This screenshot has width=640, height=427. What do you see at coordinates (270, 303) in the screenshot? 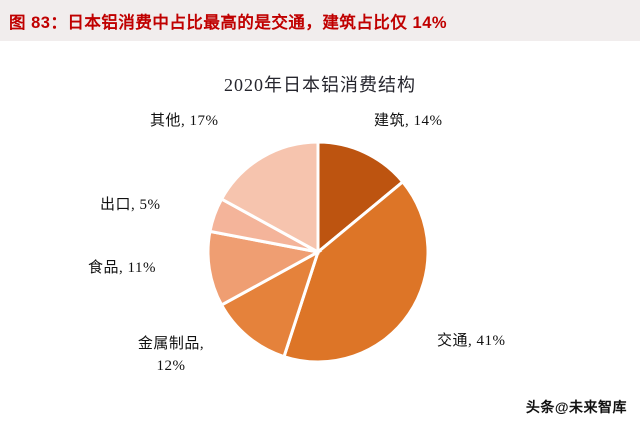
I see `pie-slice-metal-products` at bounding box center [270, 303].